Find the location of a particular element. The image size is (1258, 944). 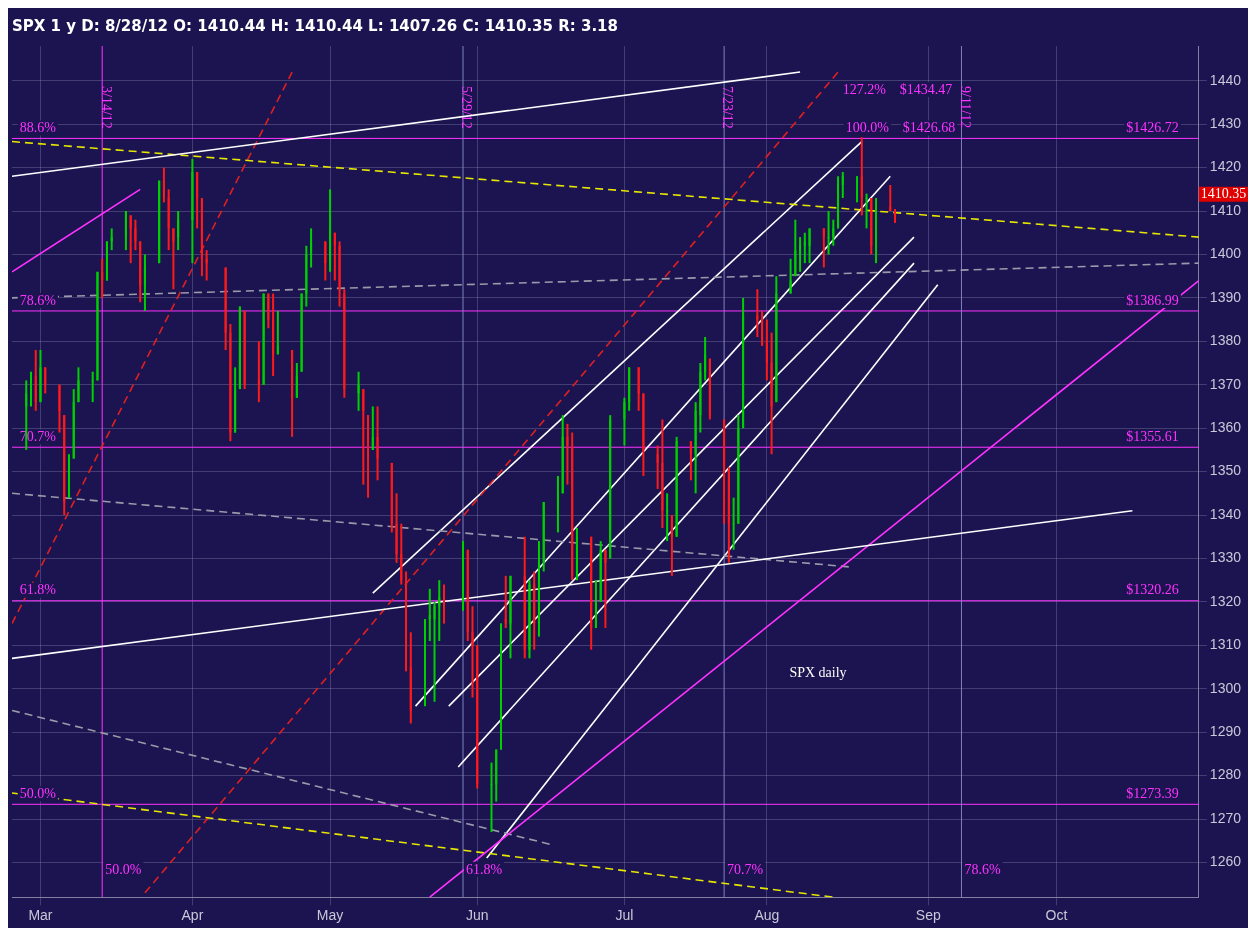

annotation: 78.6% is located at coordinates (38, 300).